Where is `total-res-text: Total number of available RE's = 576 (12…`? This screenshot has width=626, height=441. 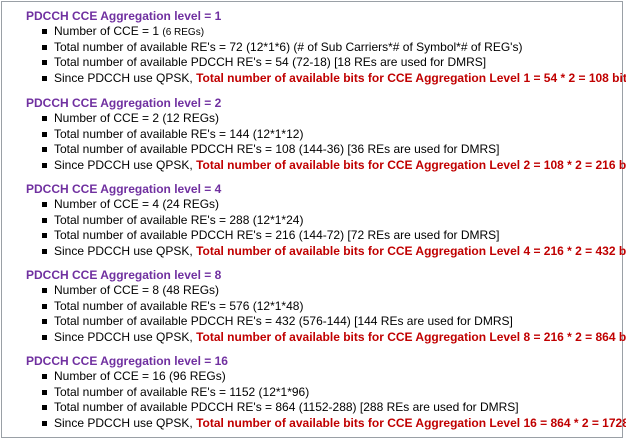
total-res-text: Total number of available RE's = 576 (12… is located at coordinates (179, 305).